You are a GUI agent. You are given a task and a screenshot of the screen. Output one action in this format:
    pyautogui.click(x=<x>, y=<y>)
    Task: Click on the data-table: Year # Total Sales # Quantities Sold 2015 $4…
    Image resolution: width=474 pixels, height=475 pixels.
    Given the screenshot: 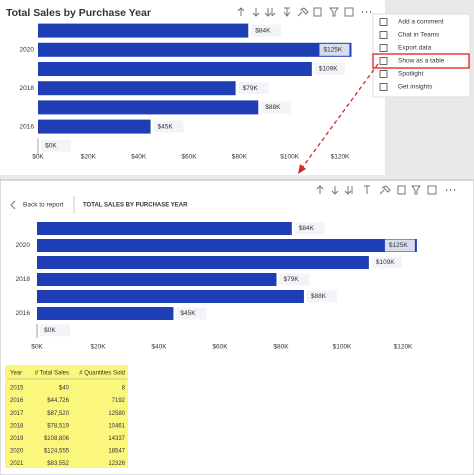 What is the action you would take?
    pyautogui.click(x=67, y=419)
    